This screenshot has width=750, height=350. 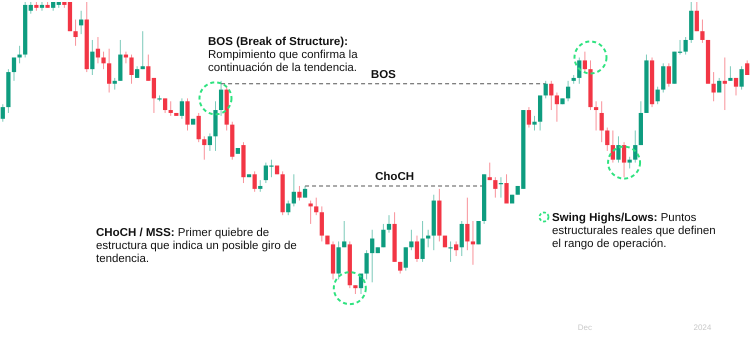 I want to click on text: Swing Highs/Lows: Puntos estructurales reales que definen el rango de operación., so click(x=634, y=231).